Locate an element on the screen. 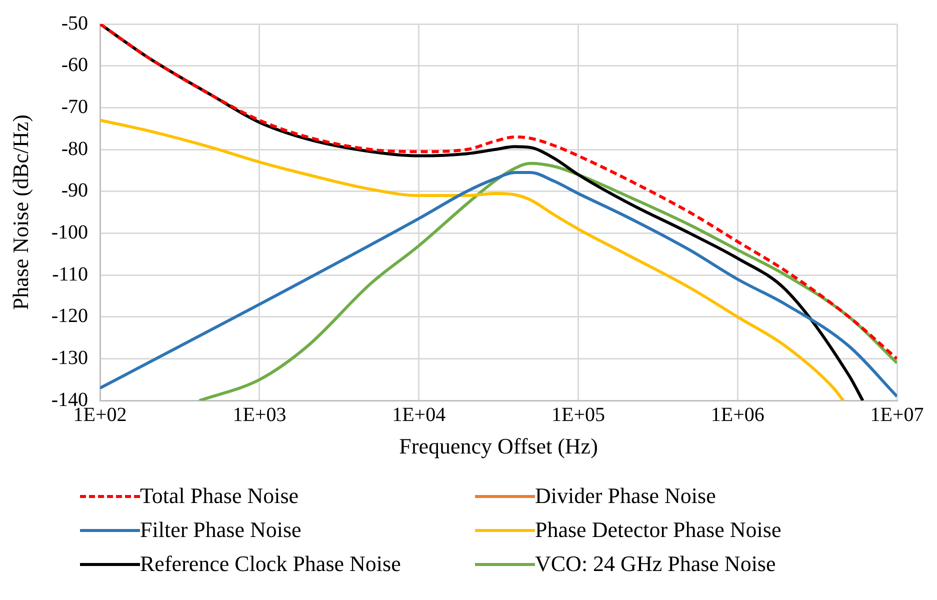 This screenshot has height=600, width=937. x-tick-label: 1E+07 is located at coordinates (897, 415).